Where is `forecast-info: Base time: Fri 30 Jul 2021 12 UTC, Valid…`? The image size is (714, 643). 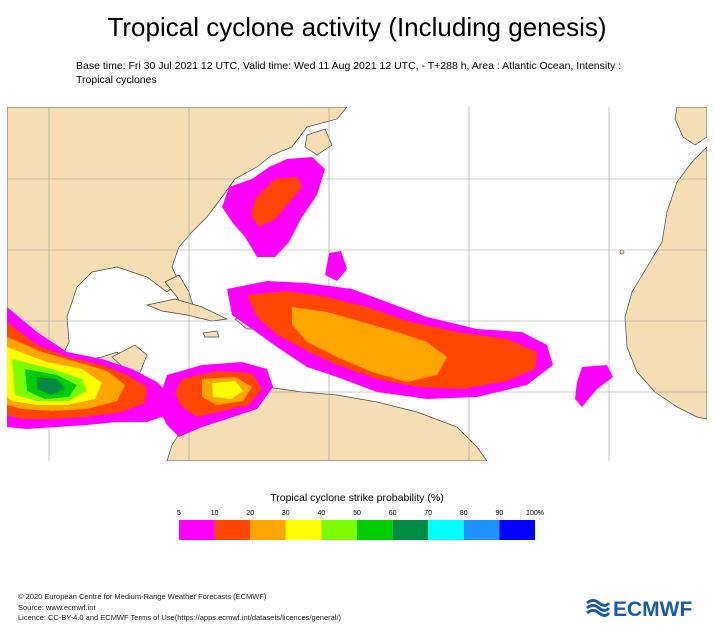 forecast-info: Base time: Fri 30 Jul 2021 12 UTC, Valid… is located at coordinates (349, 73).